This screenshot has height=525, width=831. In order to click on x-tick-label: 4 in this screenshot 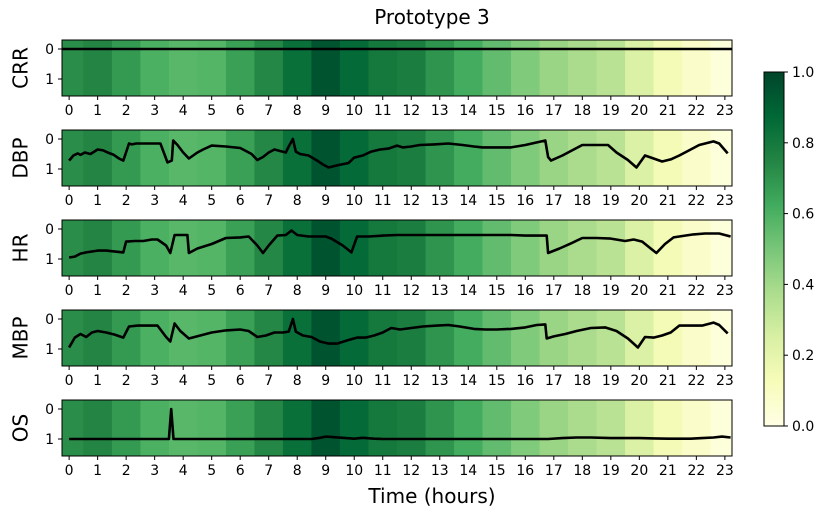, I will do `click(183, 381)`.